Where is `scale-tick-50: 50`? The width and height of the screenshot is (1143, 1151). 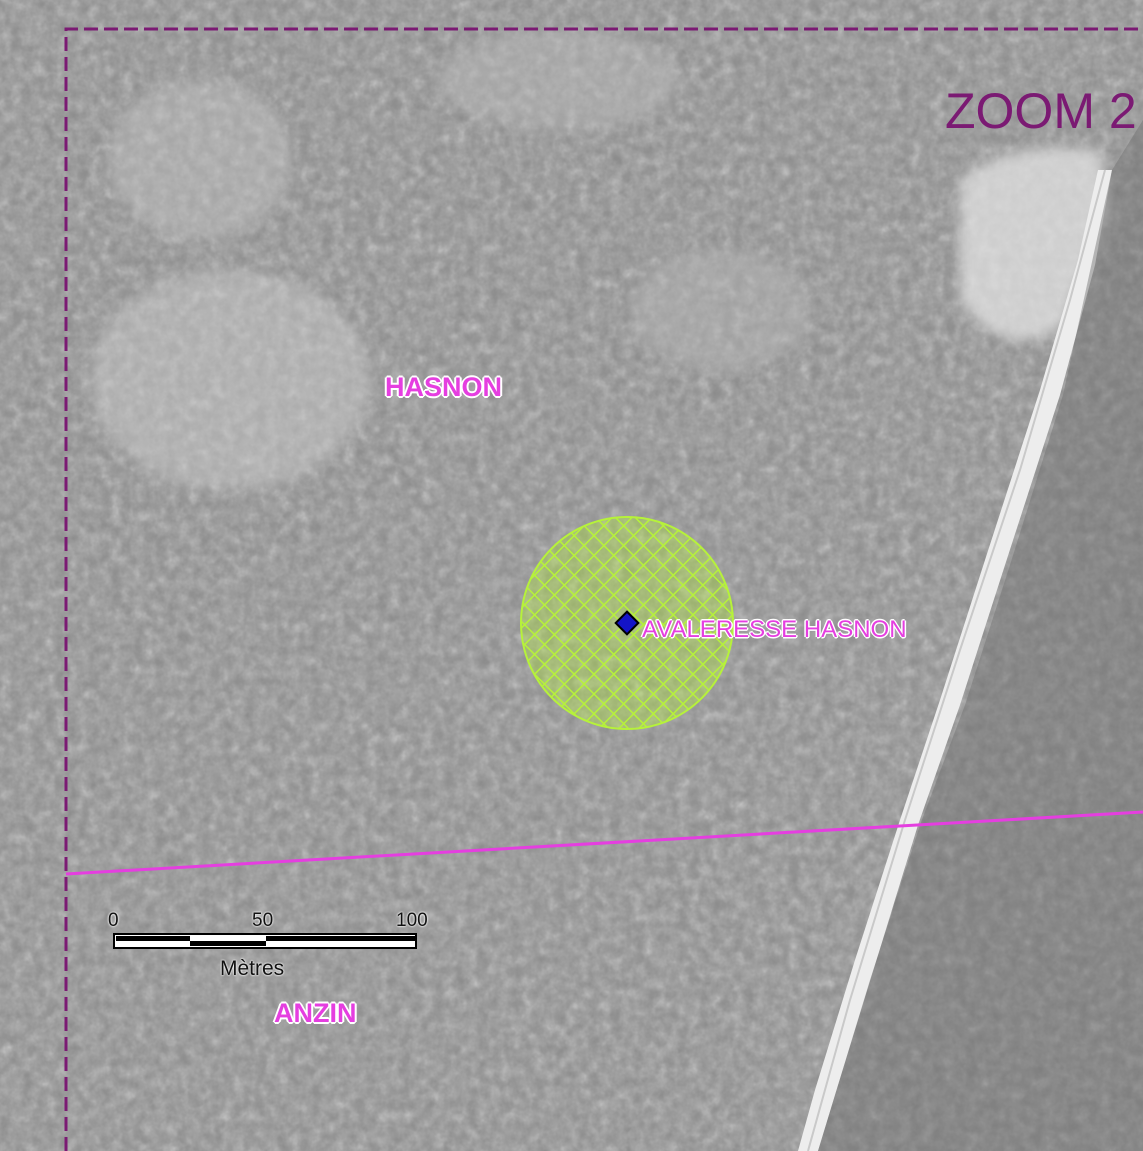
scale-tick-50: 50 is located at coordinates (263, 920).